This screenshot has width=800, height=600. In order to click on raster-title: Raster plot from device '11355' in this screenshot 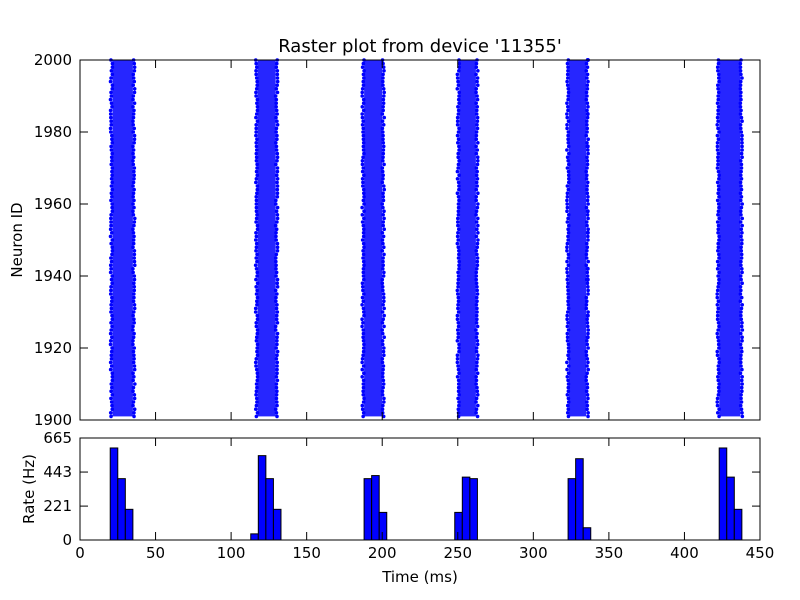, I will do `click(420, 46)`.